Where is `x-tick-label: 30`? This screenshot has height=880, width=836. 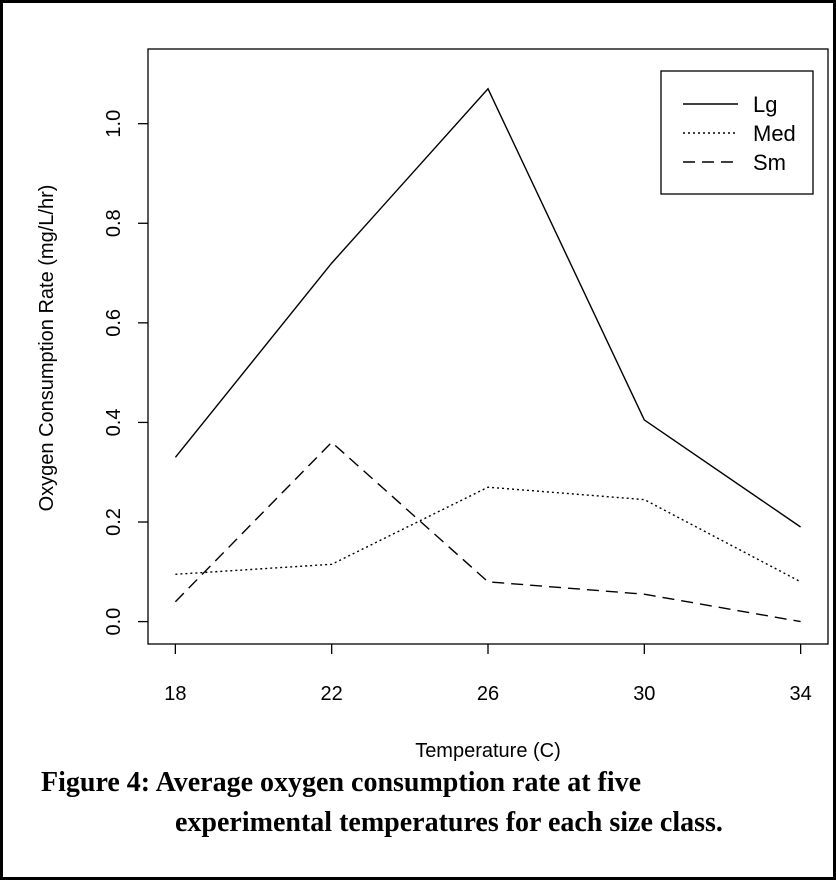 x-tick-label: 30 is located at coordinates (644, 694).